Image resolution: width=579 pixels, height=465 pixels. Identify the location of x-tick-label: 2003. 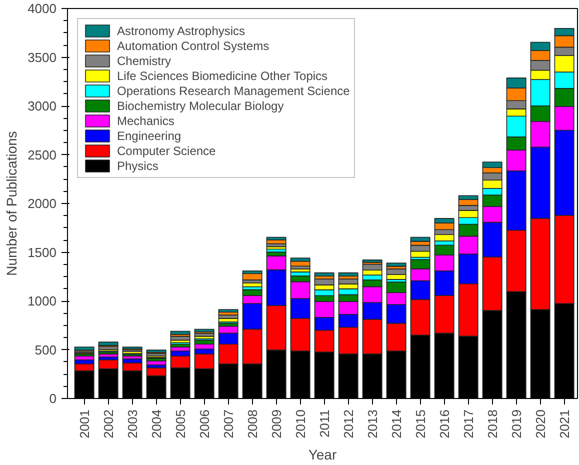
(132, 424).